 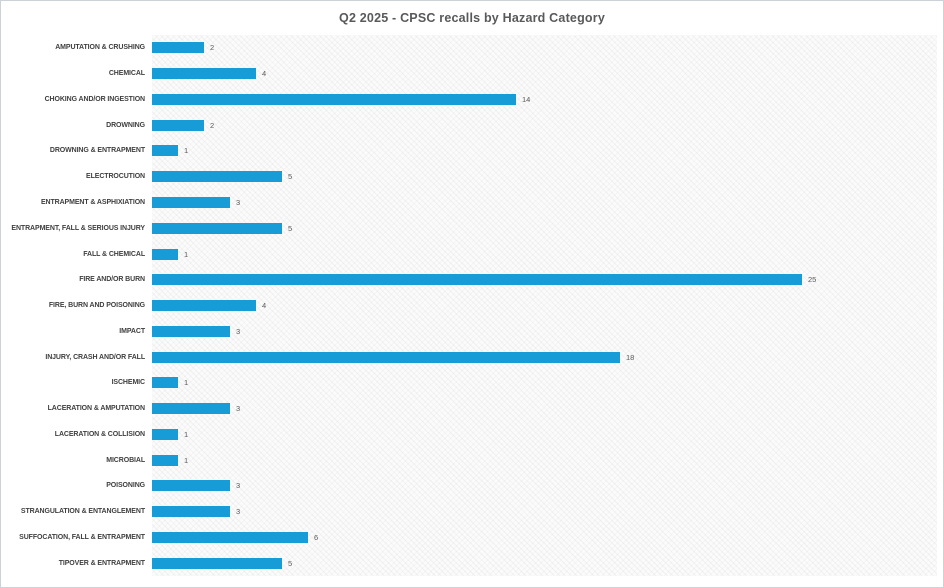 What do you see at coordinates (78, 228) in the screenshot?
I see `category-label: ENTRAPMENT, FALL & SERIOUS INJURY` at bounding box center [78, 228].